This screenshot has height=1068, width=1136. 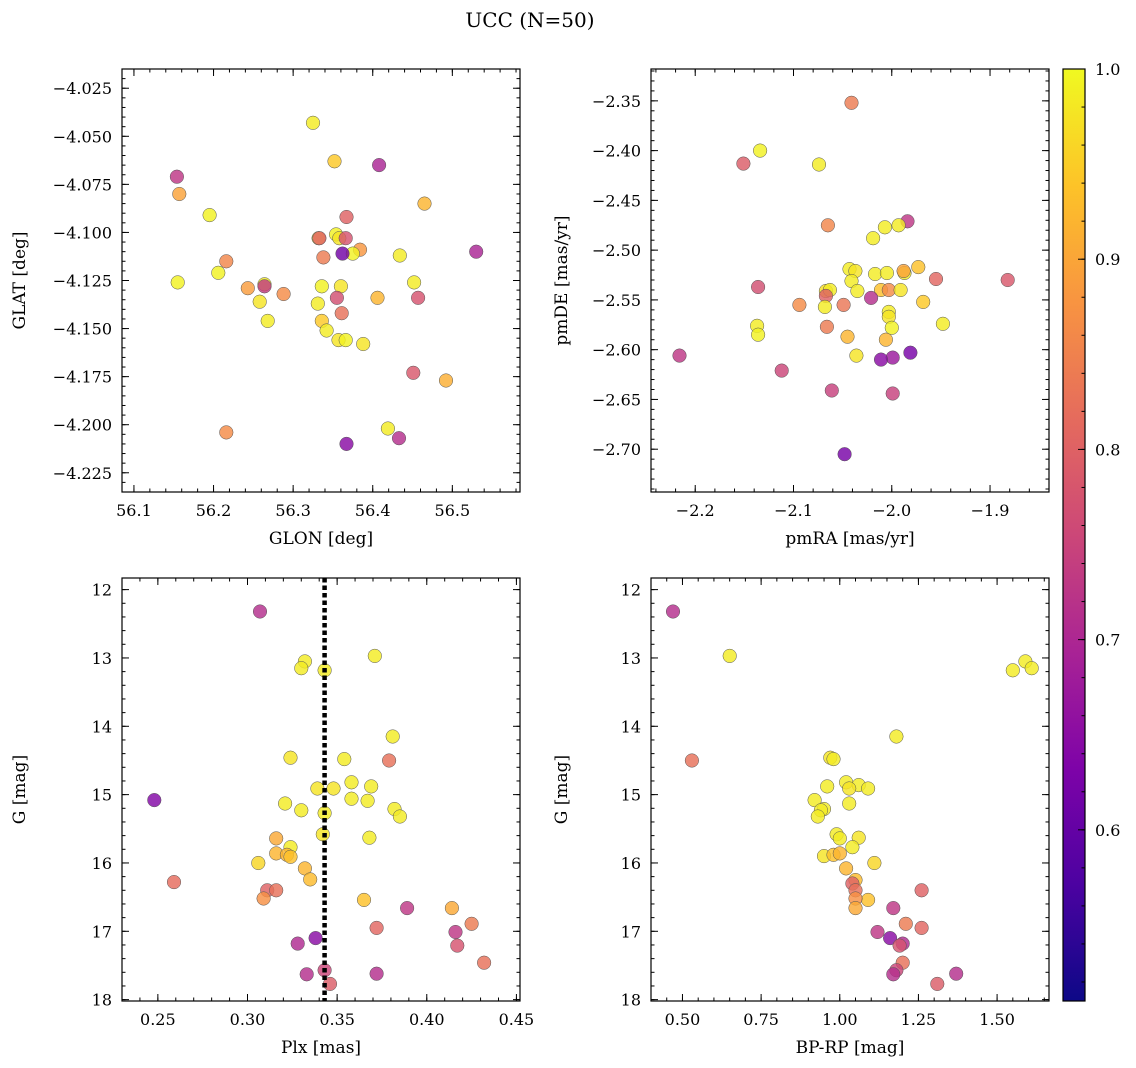 What do you see at coordinates (631, 931) in the screenshot?
I see `y-tick-label: 17` at bounding box center [631, 931].